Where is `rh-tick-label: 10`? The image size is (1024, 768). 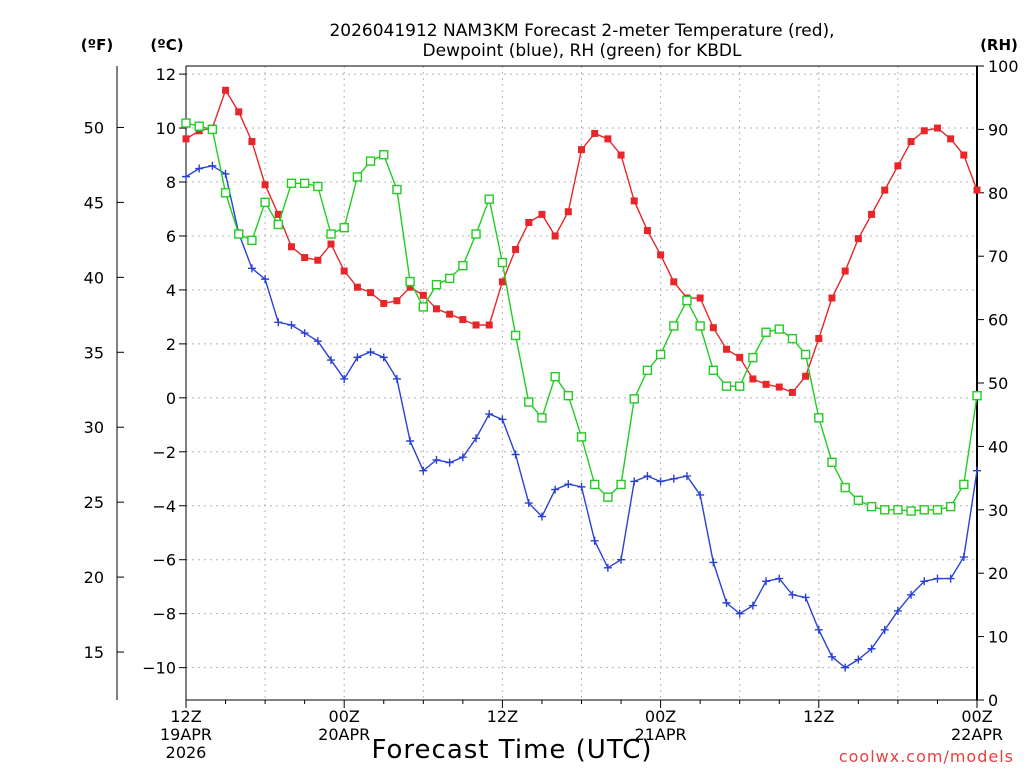 rh-tick-label: 10 is located at coordinates (998, 637).